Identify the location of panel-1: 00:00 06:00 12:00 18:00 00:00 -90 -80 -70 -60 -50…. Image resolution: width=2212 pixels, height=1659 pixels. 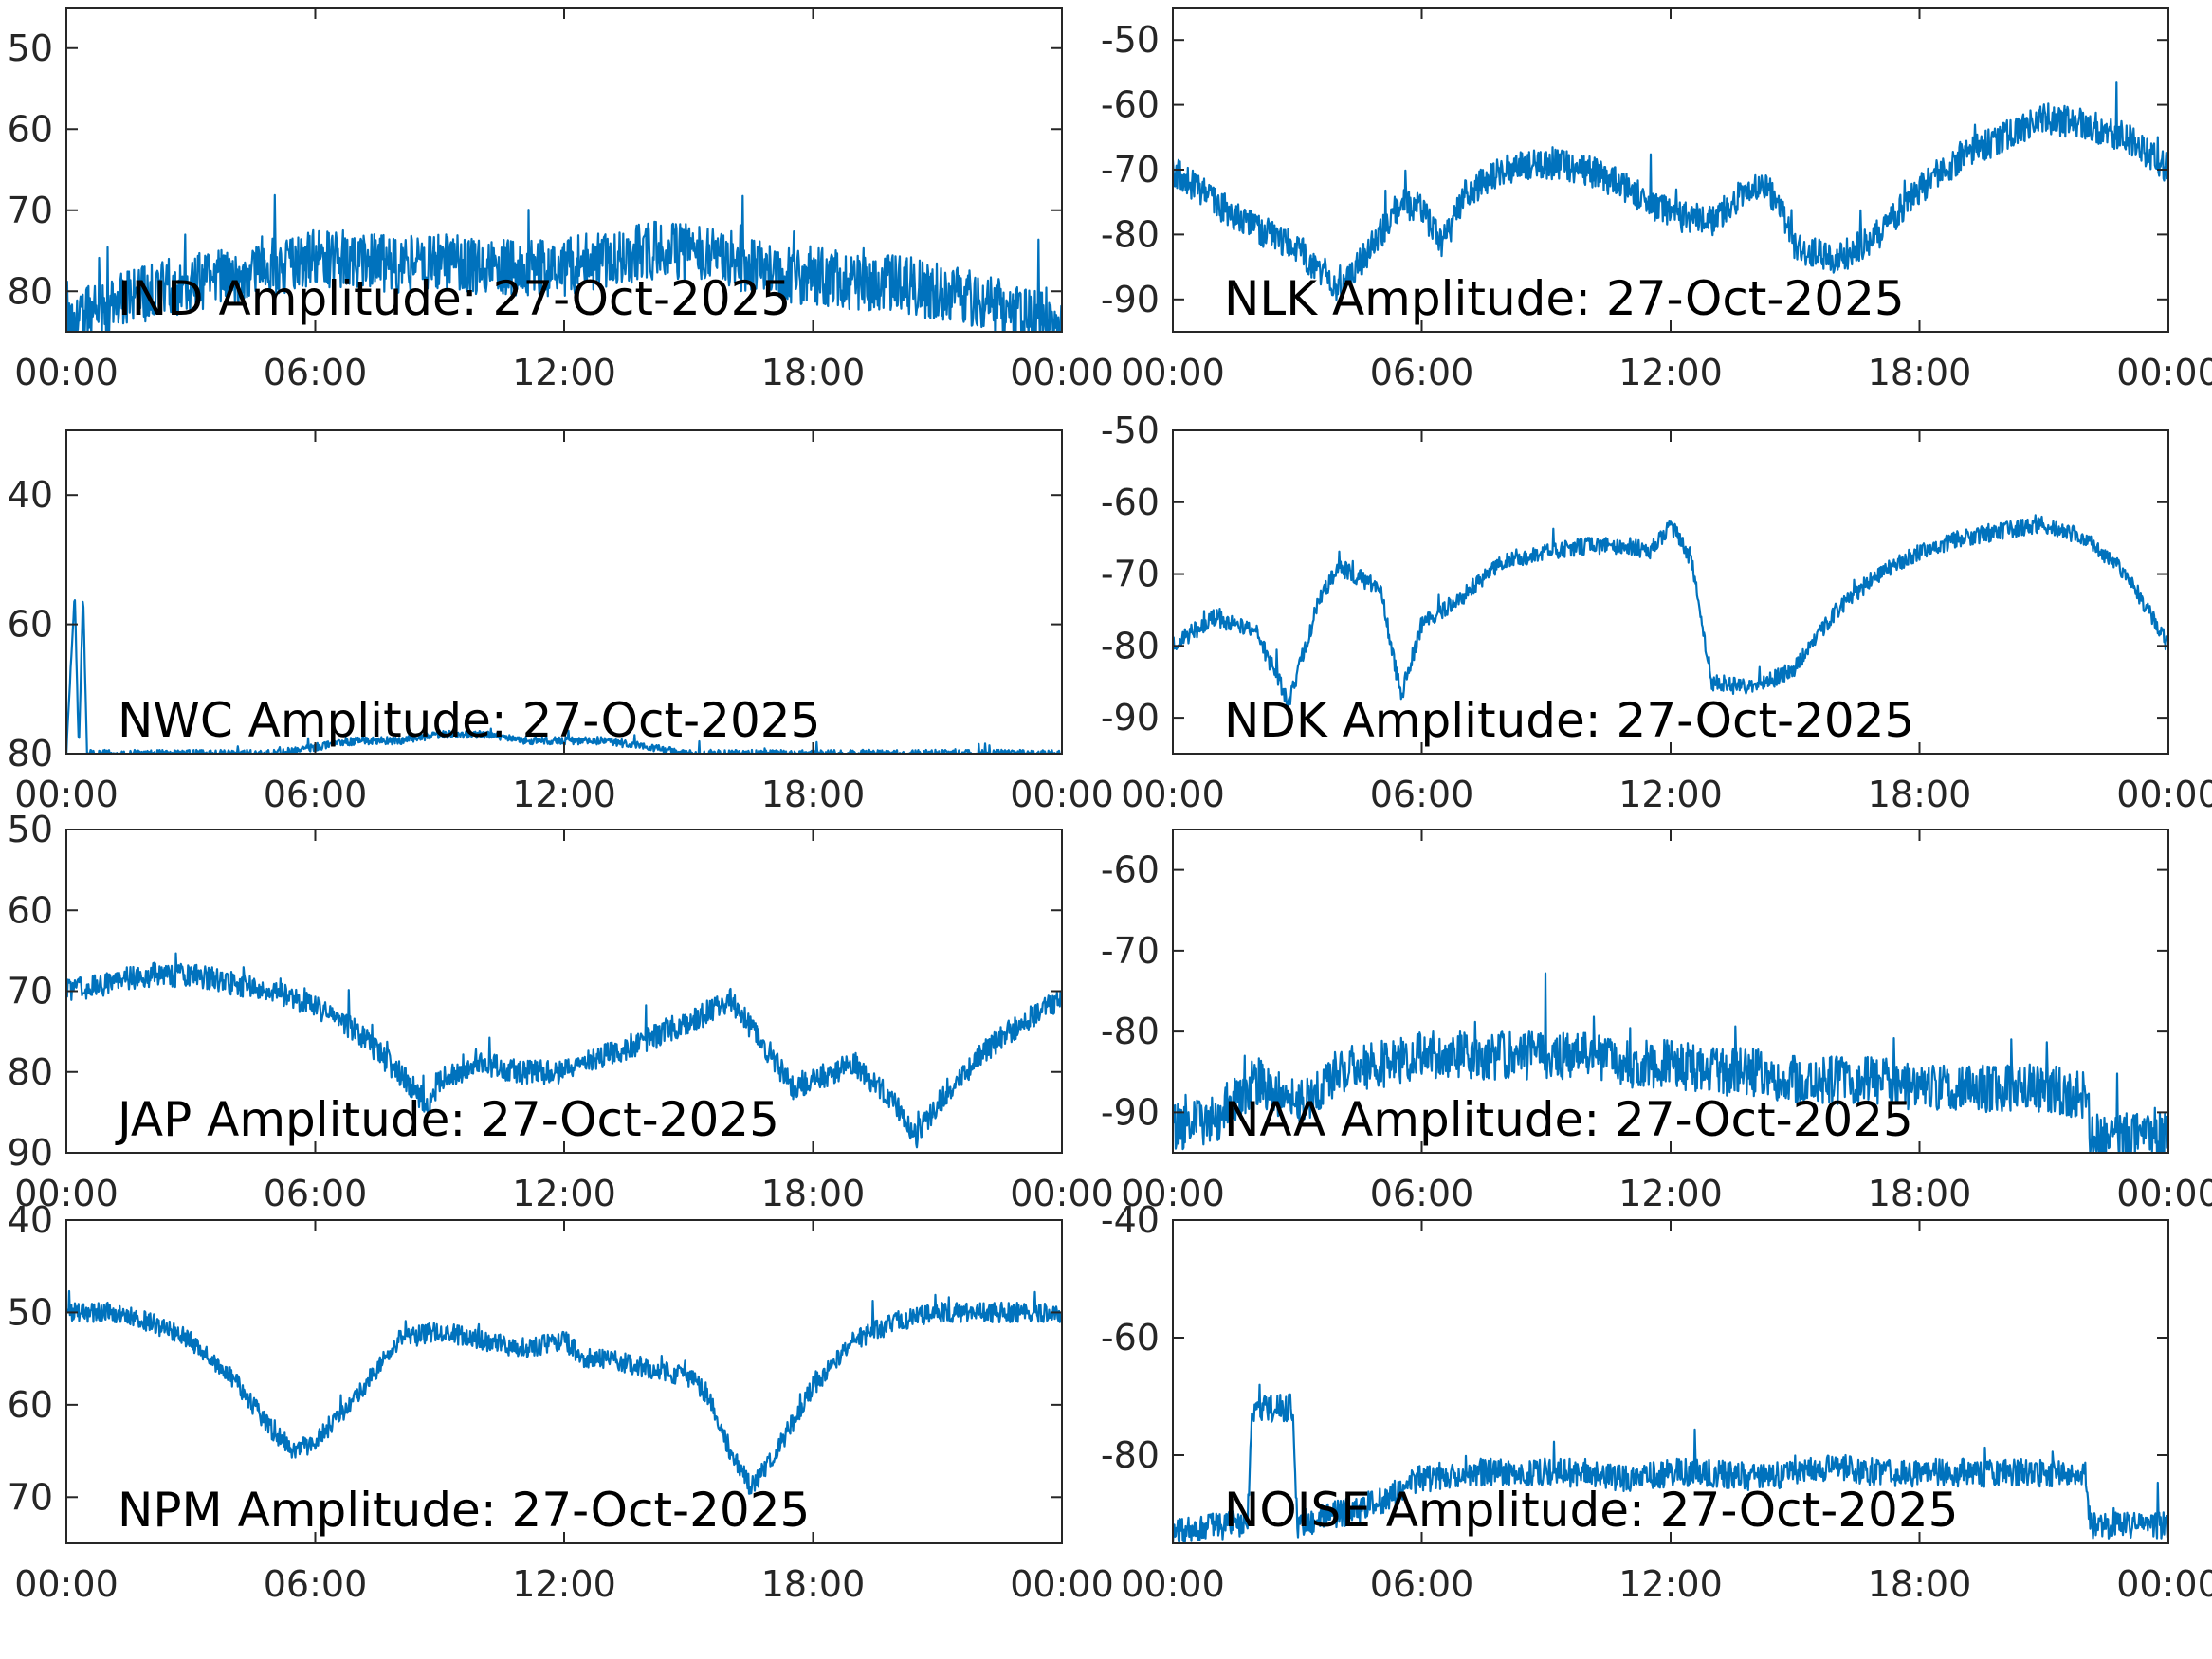
(1656, 200).